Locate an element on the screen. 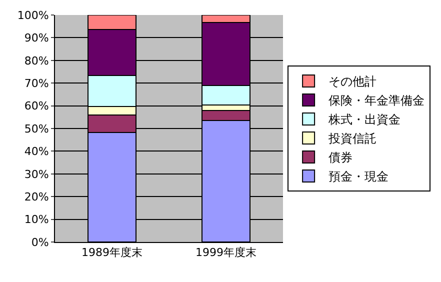 This screenshot has height=282, width=441. y-tick-label: 30% is located at coordinates (36, 174).